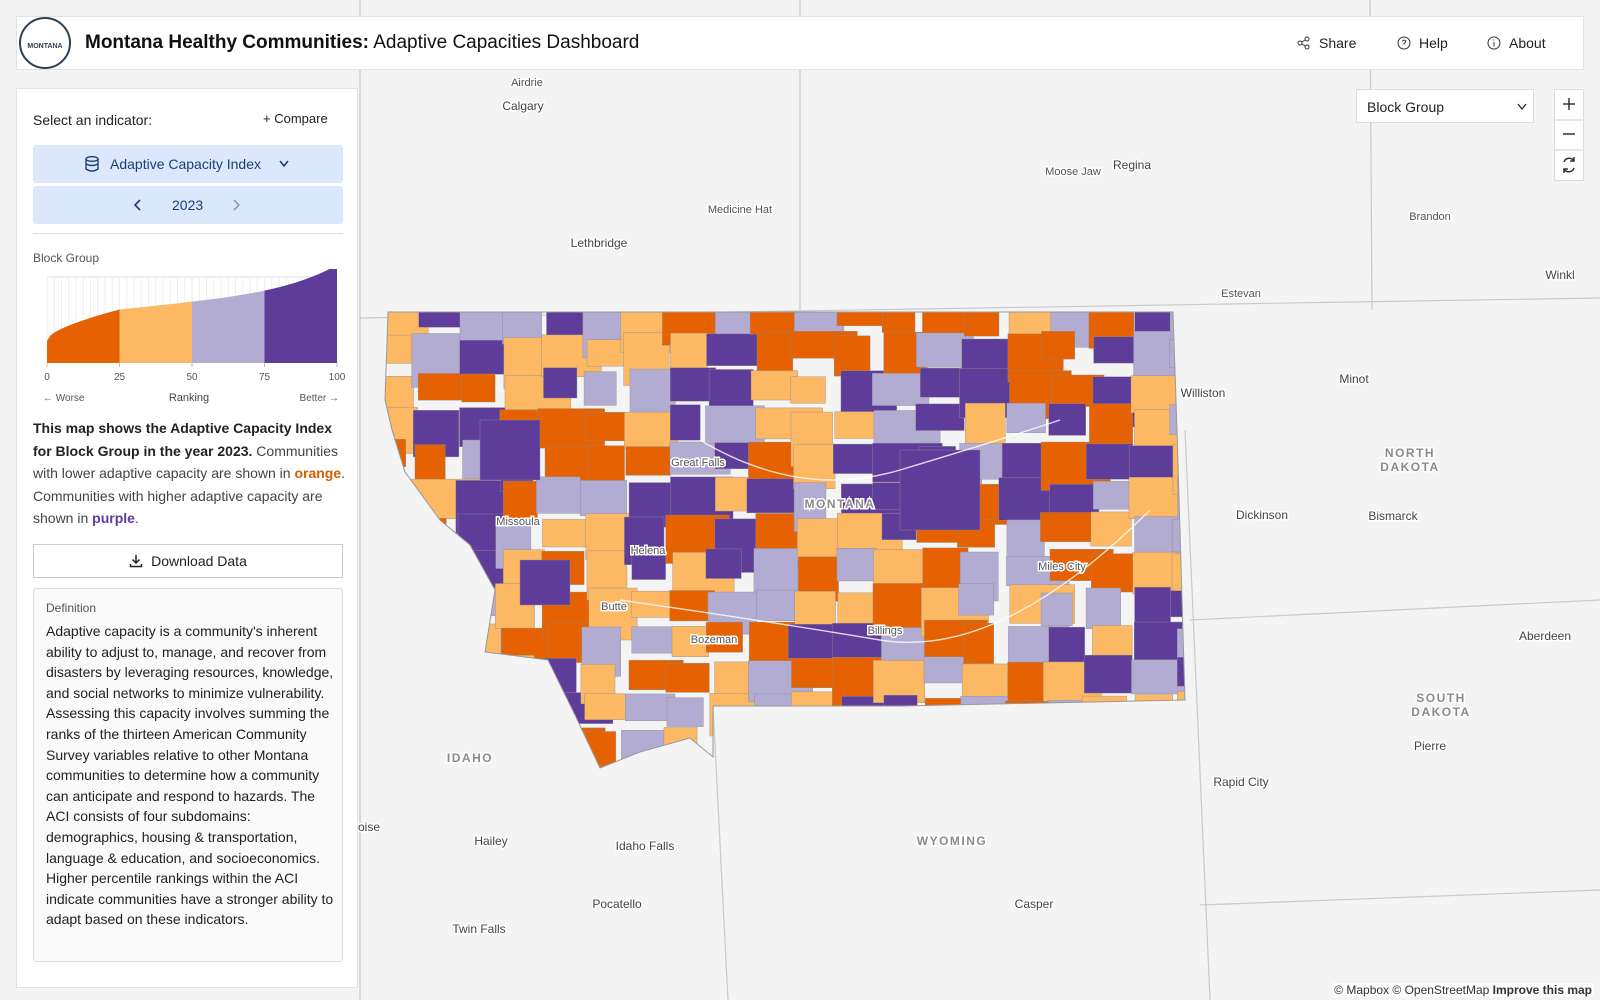 This screenshot has width=1600, height=1000. Describe the element at coordinates (1569, 165) in the screenshot. I see `reset-view` at that location.